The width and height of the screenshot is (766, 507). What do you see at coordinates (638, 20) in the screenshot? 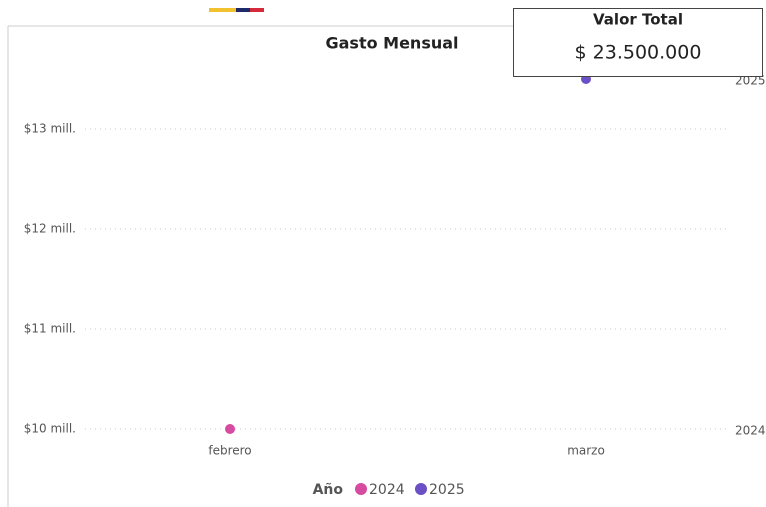
I see `card-title: Valor Total` at bounding box center [638, 20].